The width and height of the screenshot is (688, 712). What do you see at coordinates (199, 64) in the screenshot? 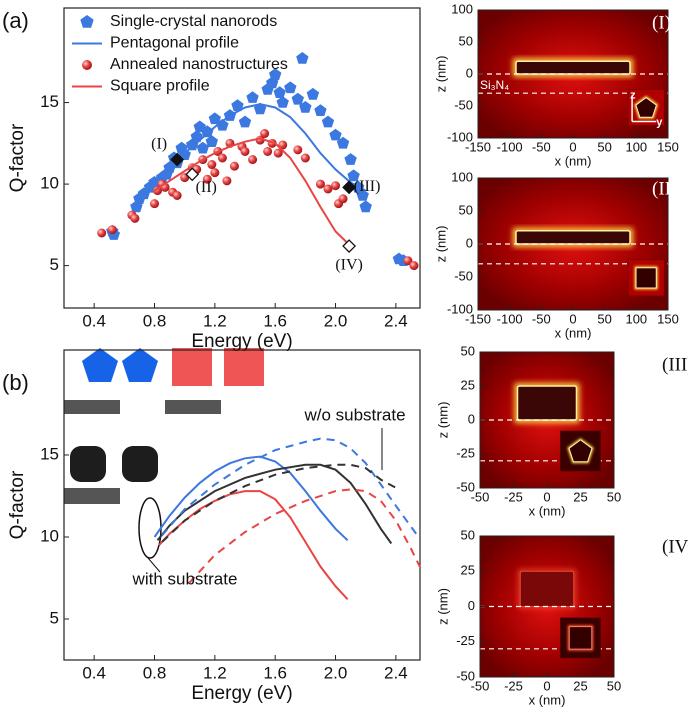
I see `legend-label: Annealed nanostructures` at bounding box center [199, 64].